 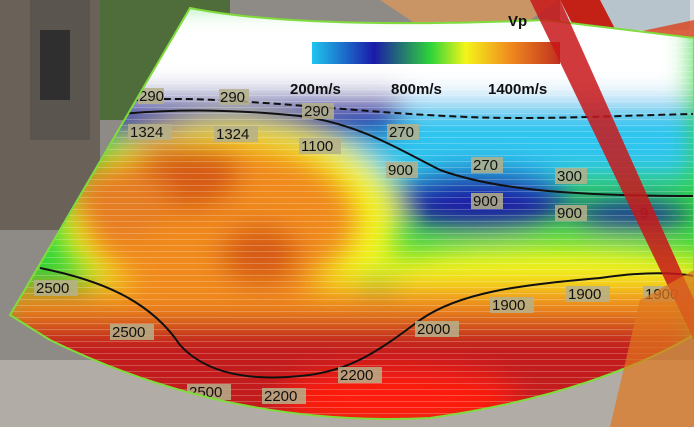 What do you see at coordinates (433, 329) in the screenshot?
I see `contour-label: 2000` at bounding box center [433, 329].